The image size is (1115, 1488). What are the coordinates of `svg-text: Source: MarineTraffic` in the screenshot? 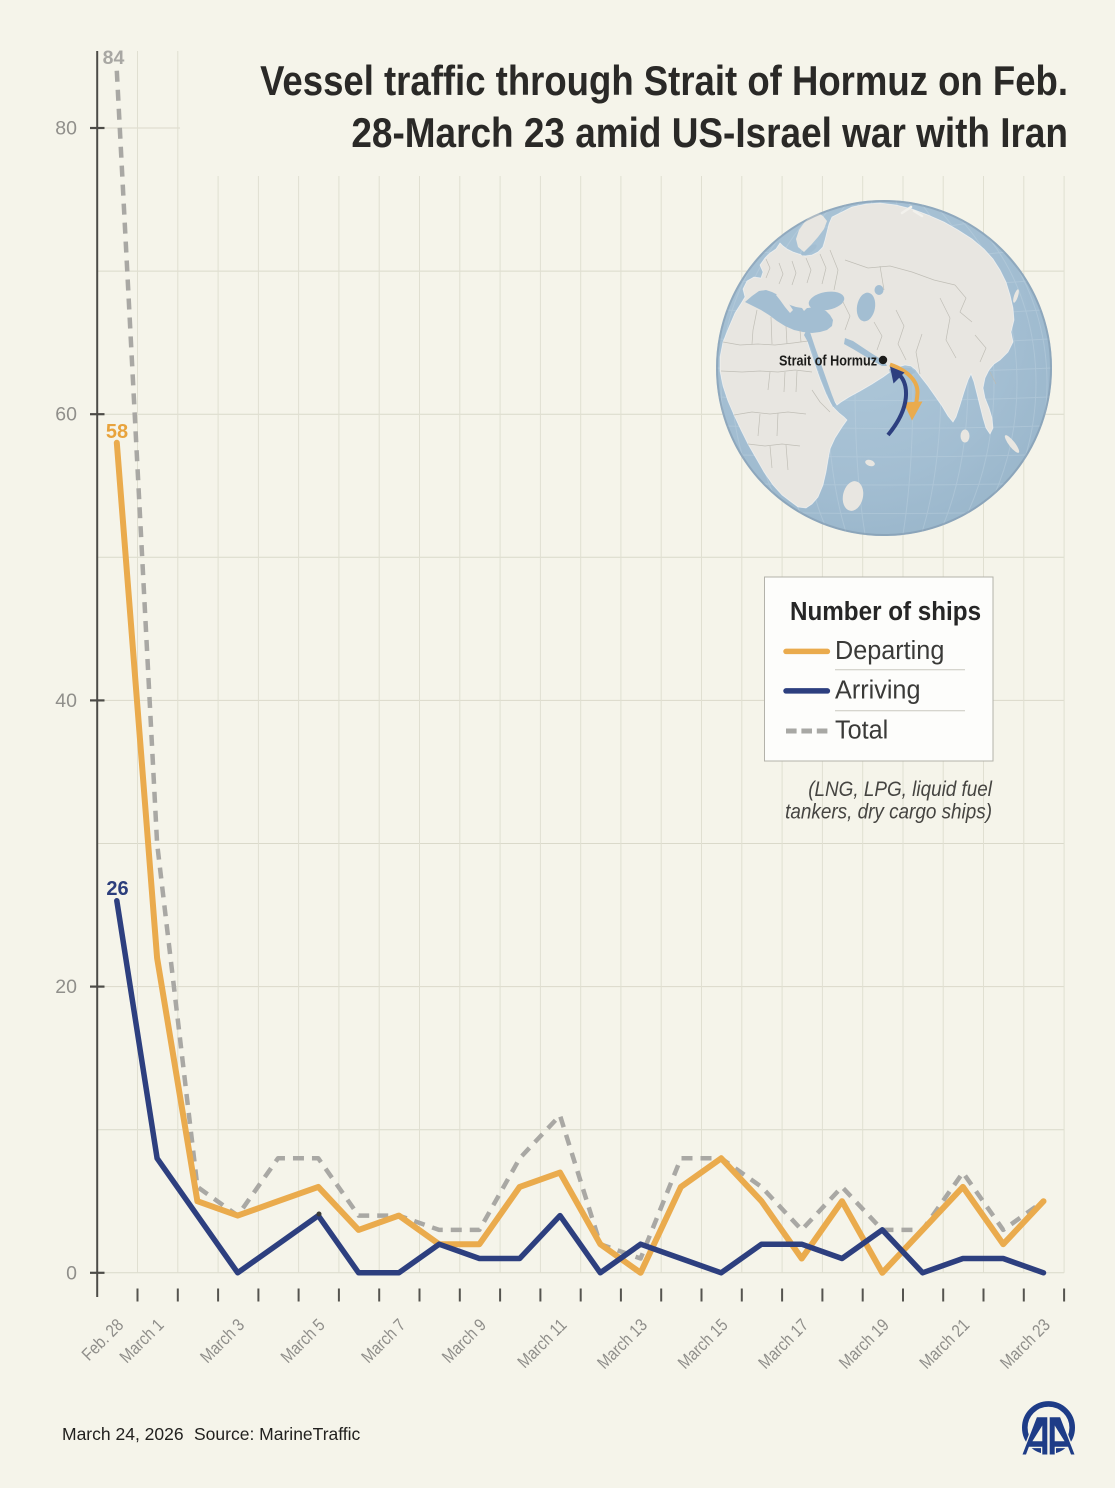 It's located at (277, 1434).